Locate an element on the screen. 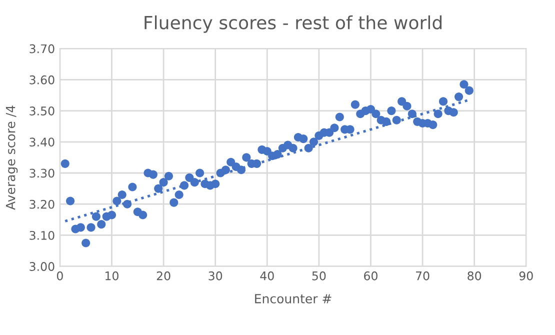  x-tick-label: 80 is located at coordinates (475, 275).